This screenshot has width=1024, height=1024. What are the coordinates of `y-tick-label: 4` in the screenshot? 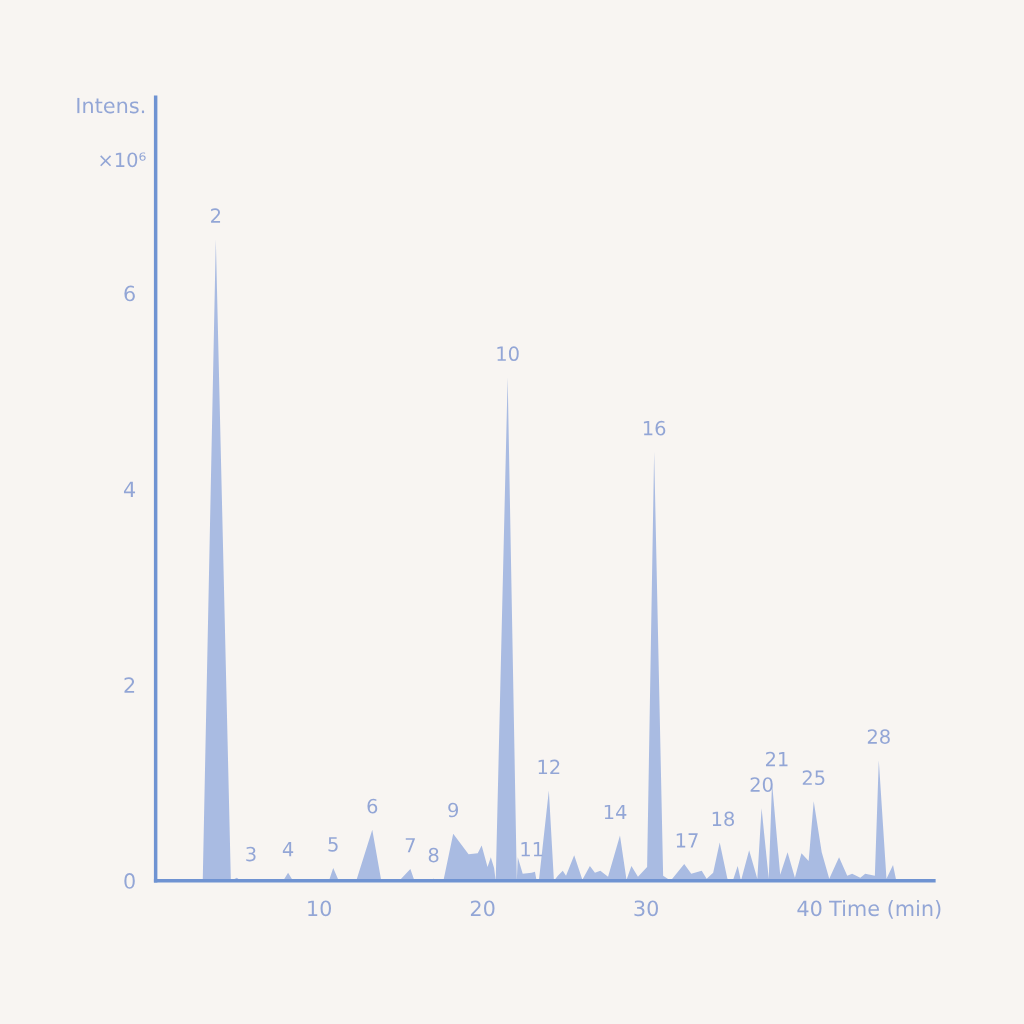 It's located at (129, 489).